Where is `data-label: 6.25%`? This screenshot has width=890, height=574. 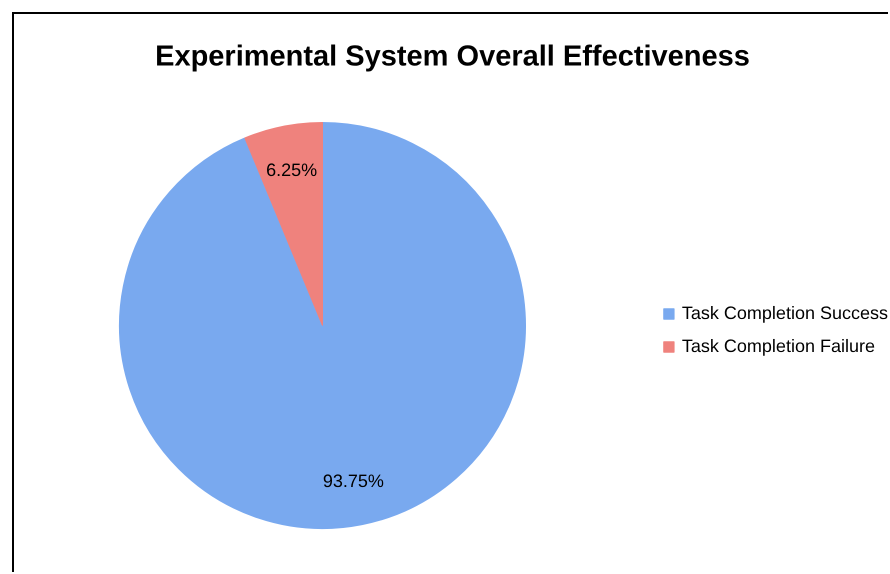 data-label: 6.25% is located at coordinates (292, 170).